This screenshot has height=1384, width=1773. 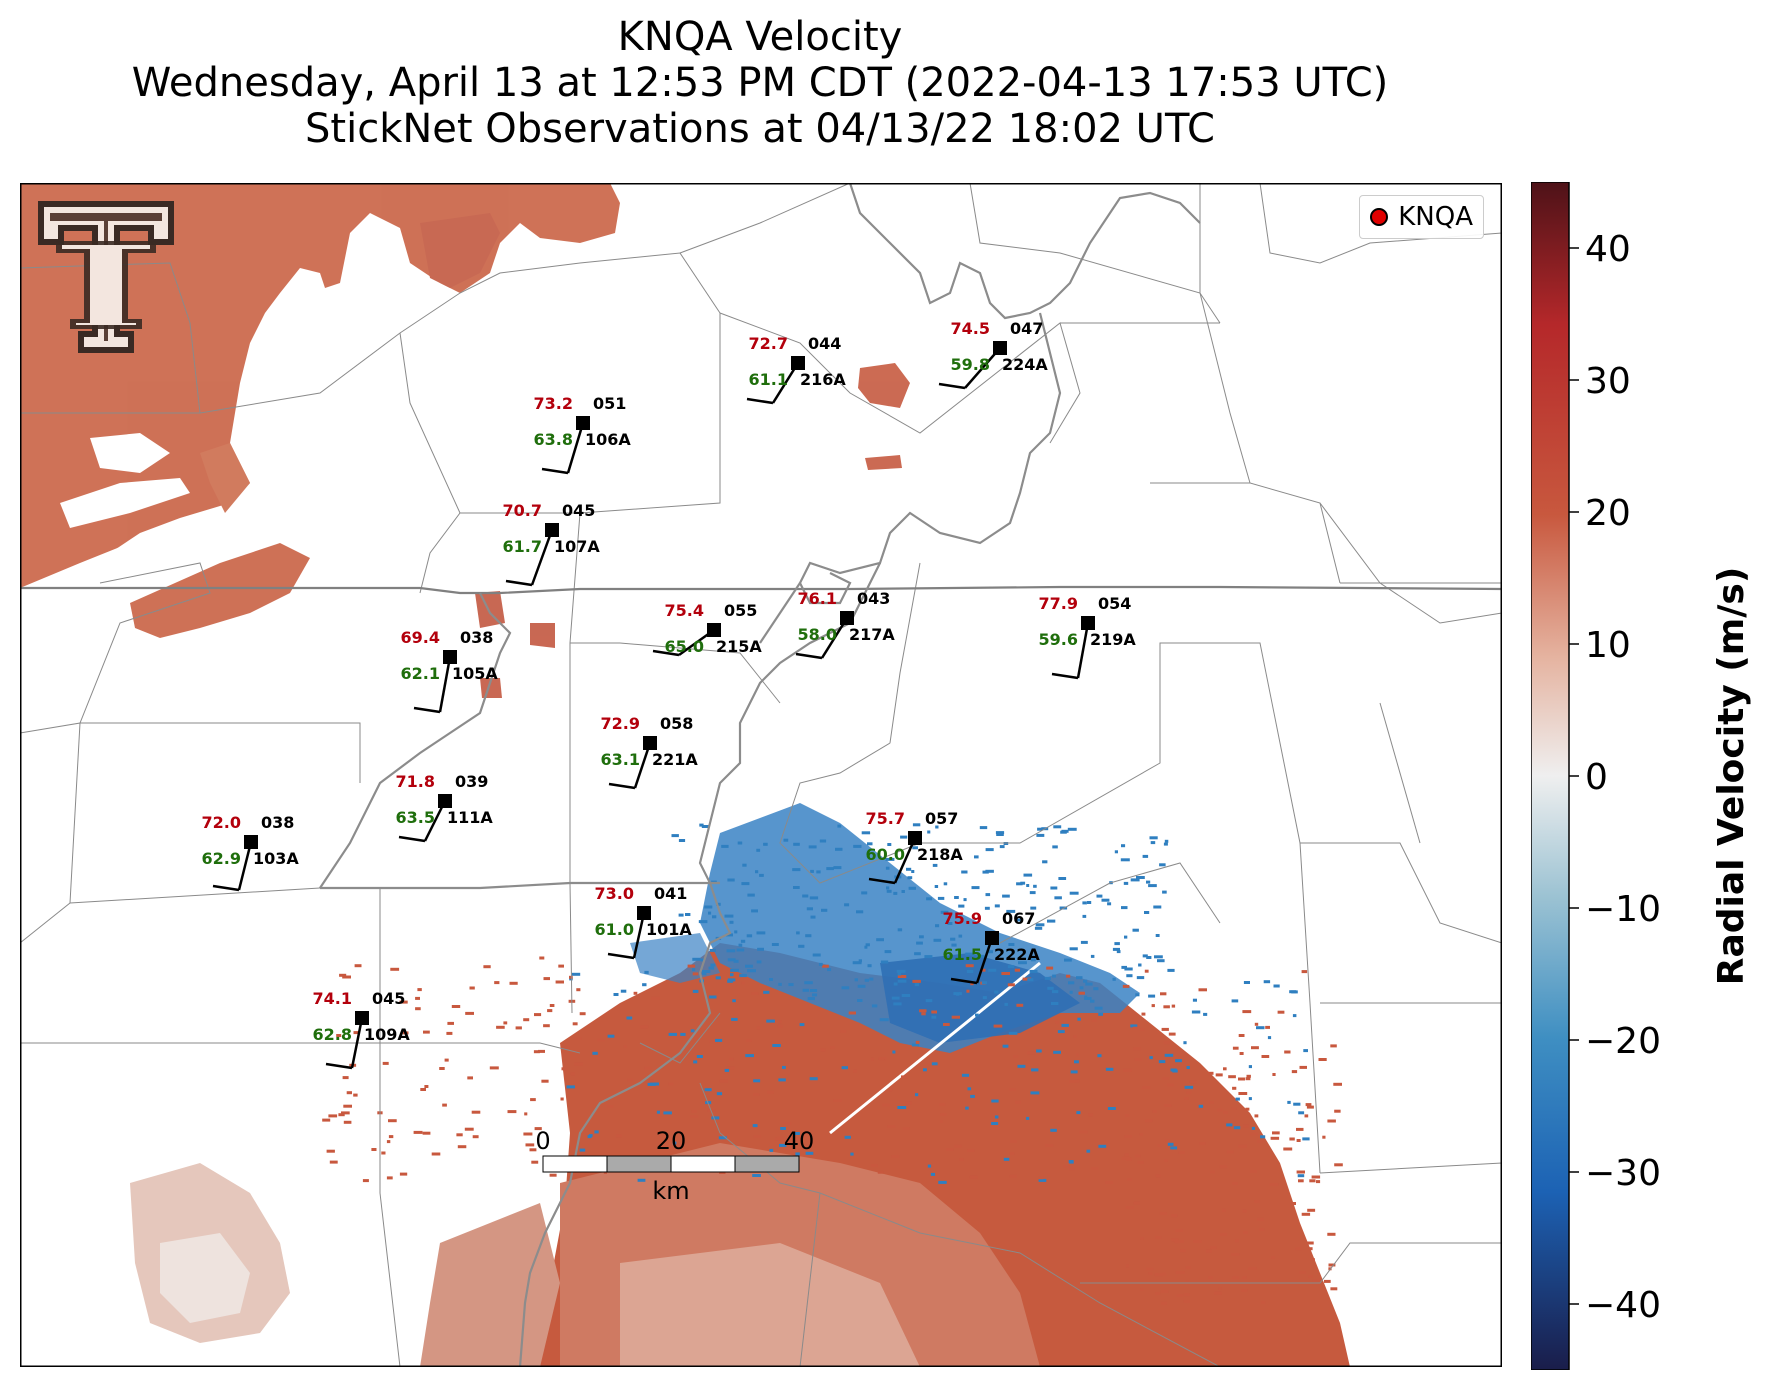 I want to click on station-plot-215a: 75.4 055 65.0 215A, so click(x=707, y=629).